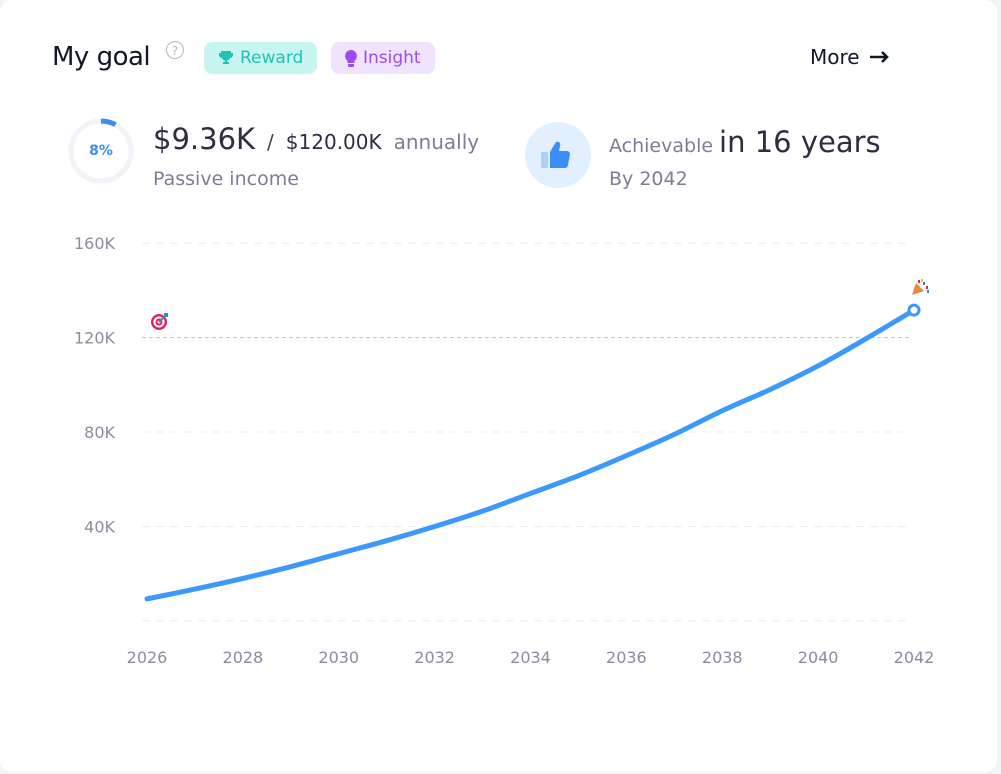 This screenshot has height=774, width=1001. What do you see at coordinates (722, 657) in the screenshot?
I see `x-tick-label: 2038` at bounding box center [722, 657].